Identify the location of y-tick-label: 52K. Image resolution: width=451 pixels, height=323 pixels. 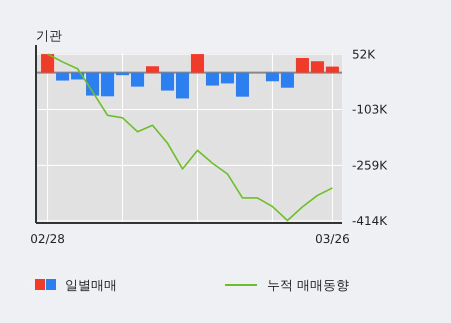
(364, 54).